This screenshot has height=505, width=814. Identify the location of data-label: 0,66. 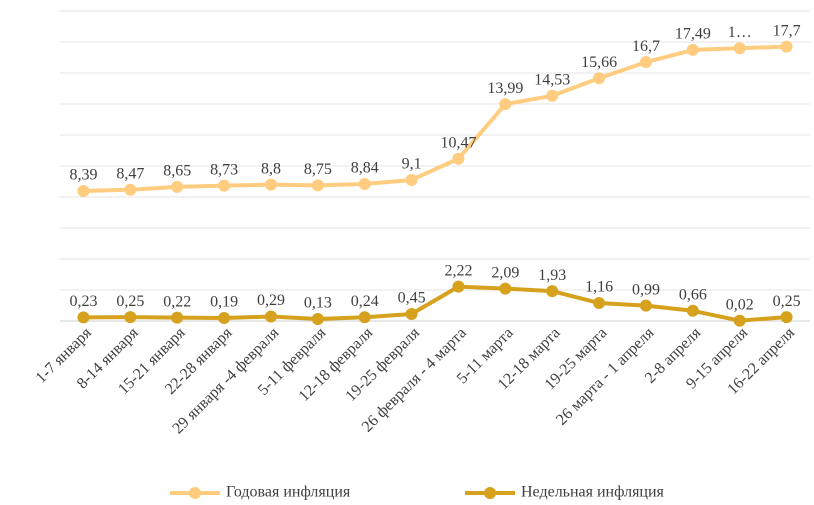
(693, 294).